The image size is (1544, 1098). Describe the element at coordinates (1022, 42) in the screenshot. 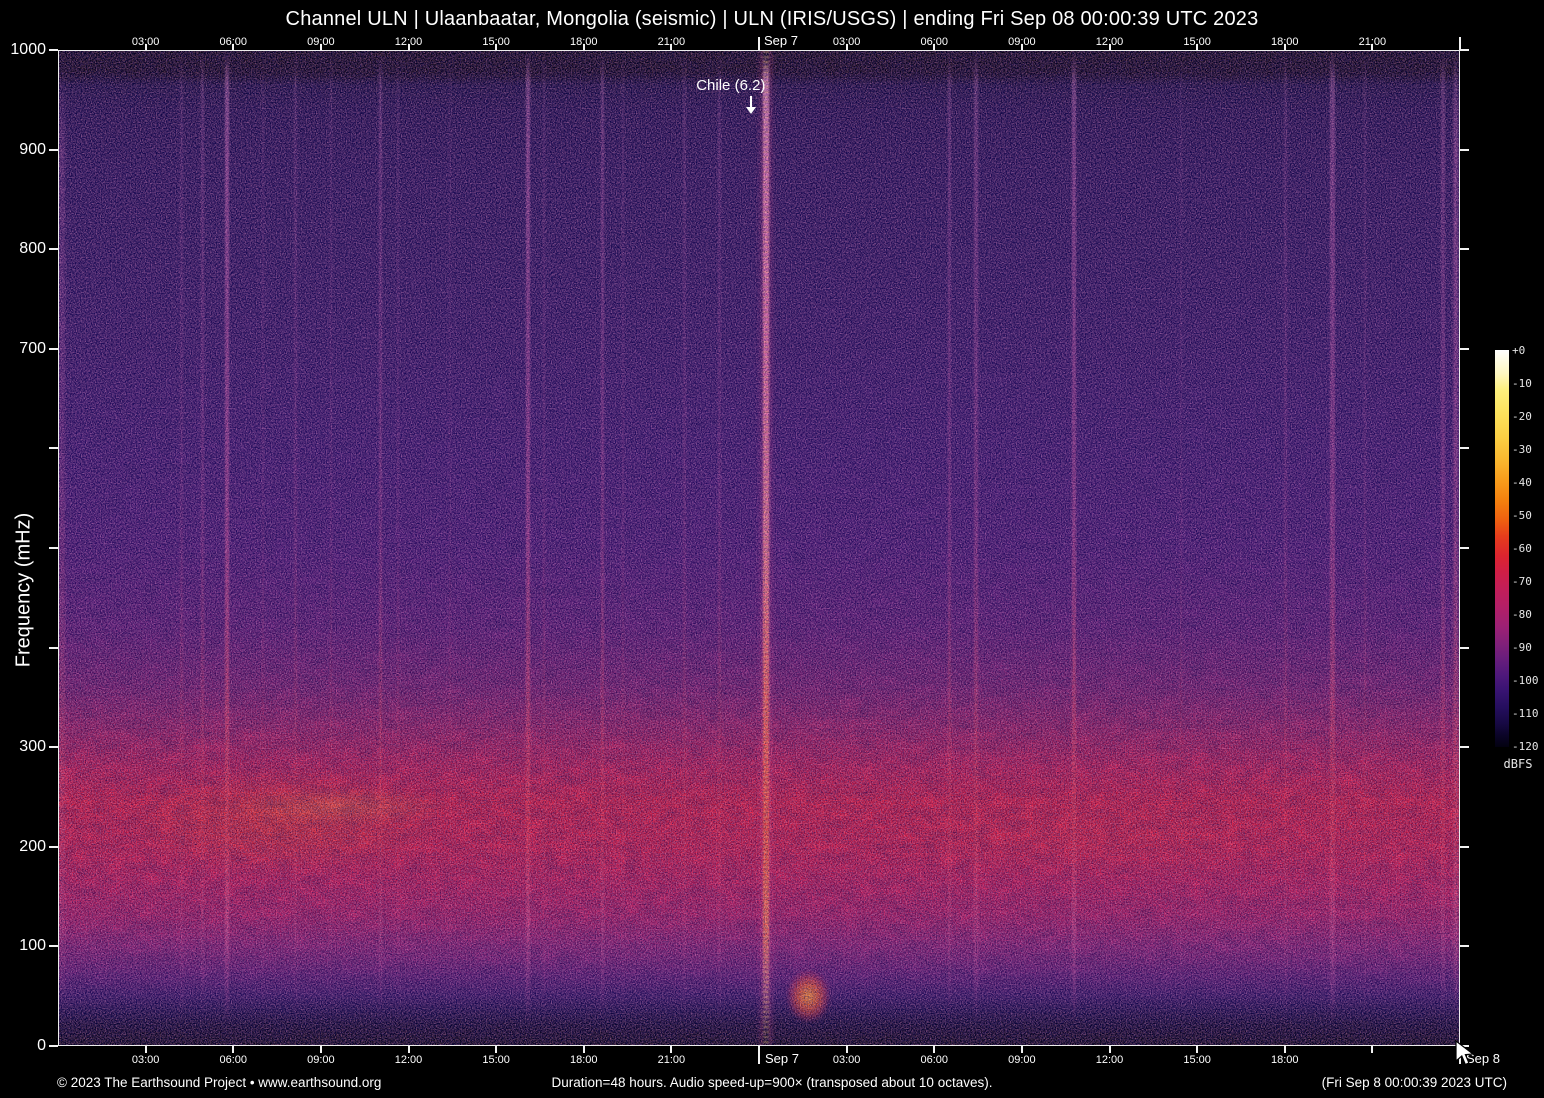

I see `x-axis-label-top: 09:00` at that location.